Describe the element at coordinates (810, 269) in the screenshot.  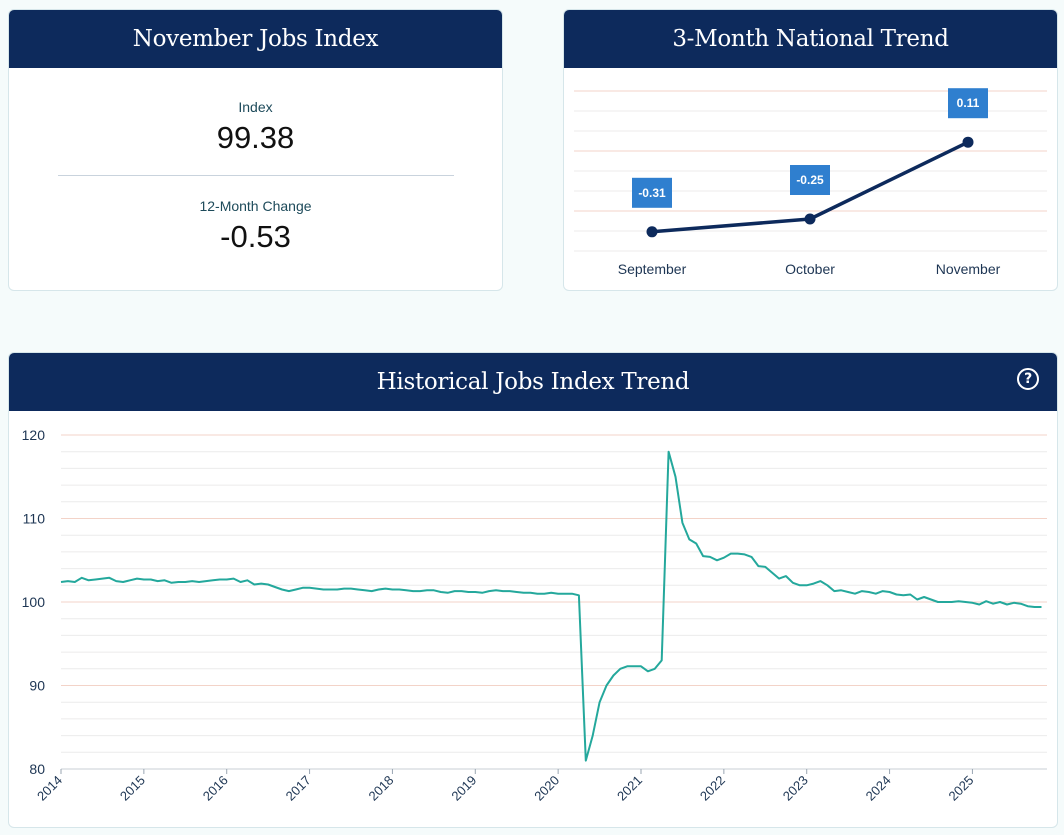
I see `trend-x-tick-label: October` at that location.